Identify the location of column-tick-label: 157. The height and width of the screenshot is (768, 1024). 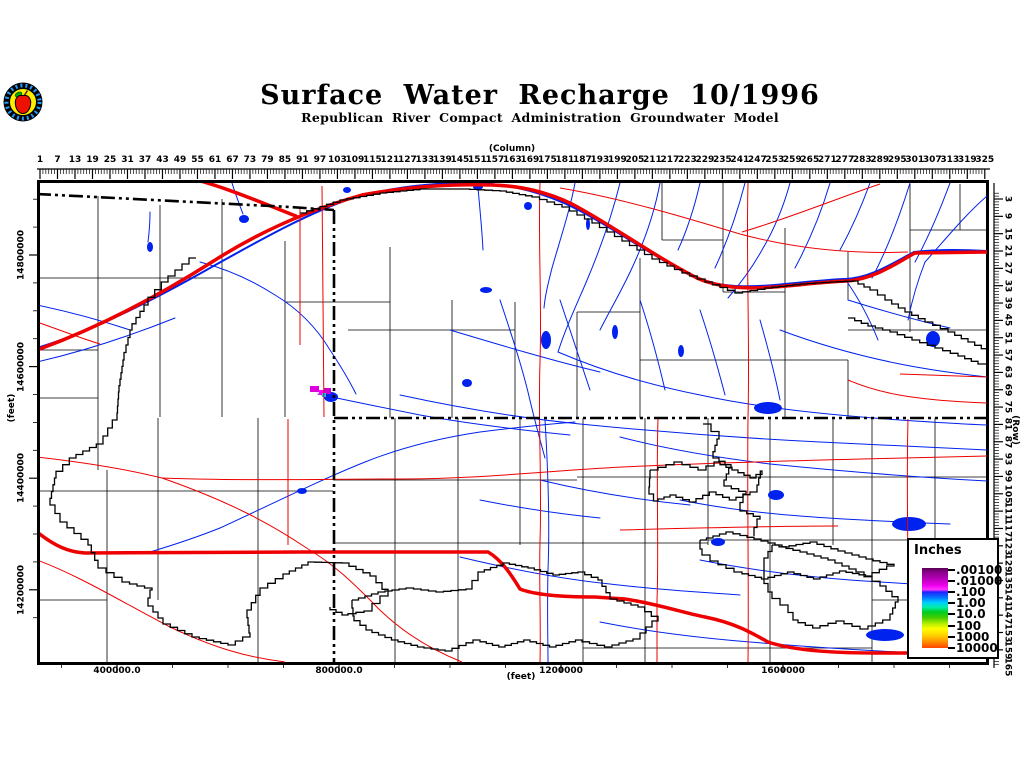
(495, 160).